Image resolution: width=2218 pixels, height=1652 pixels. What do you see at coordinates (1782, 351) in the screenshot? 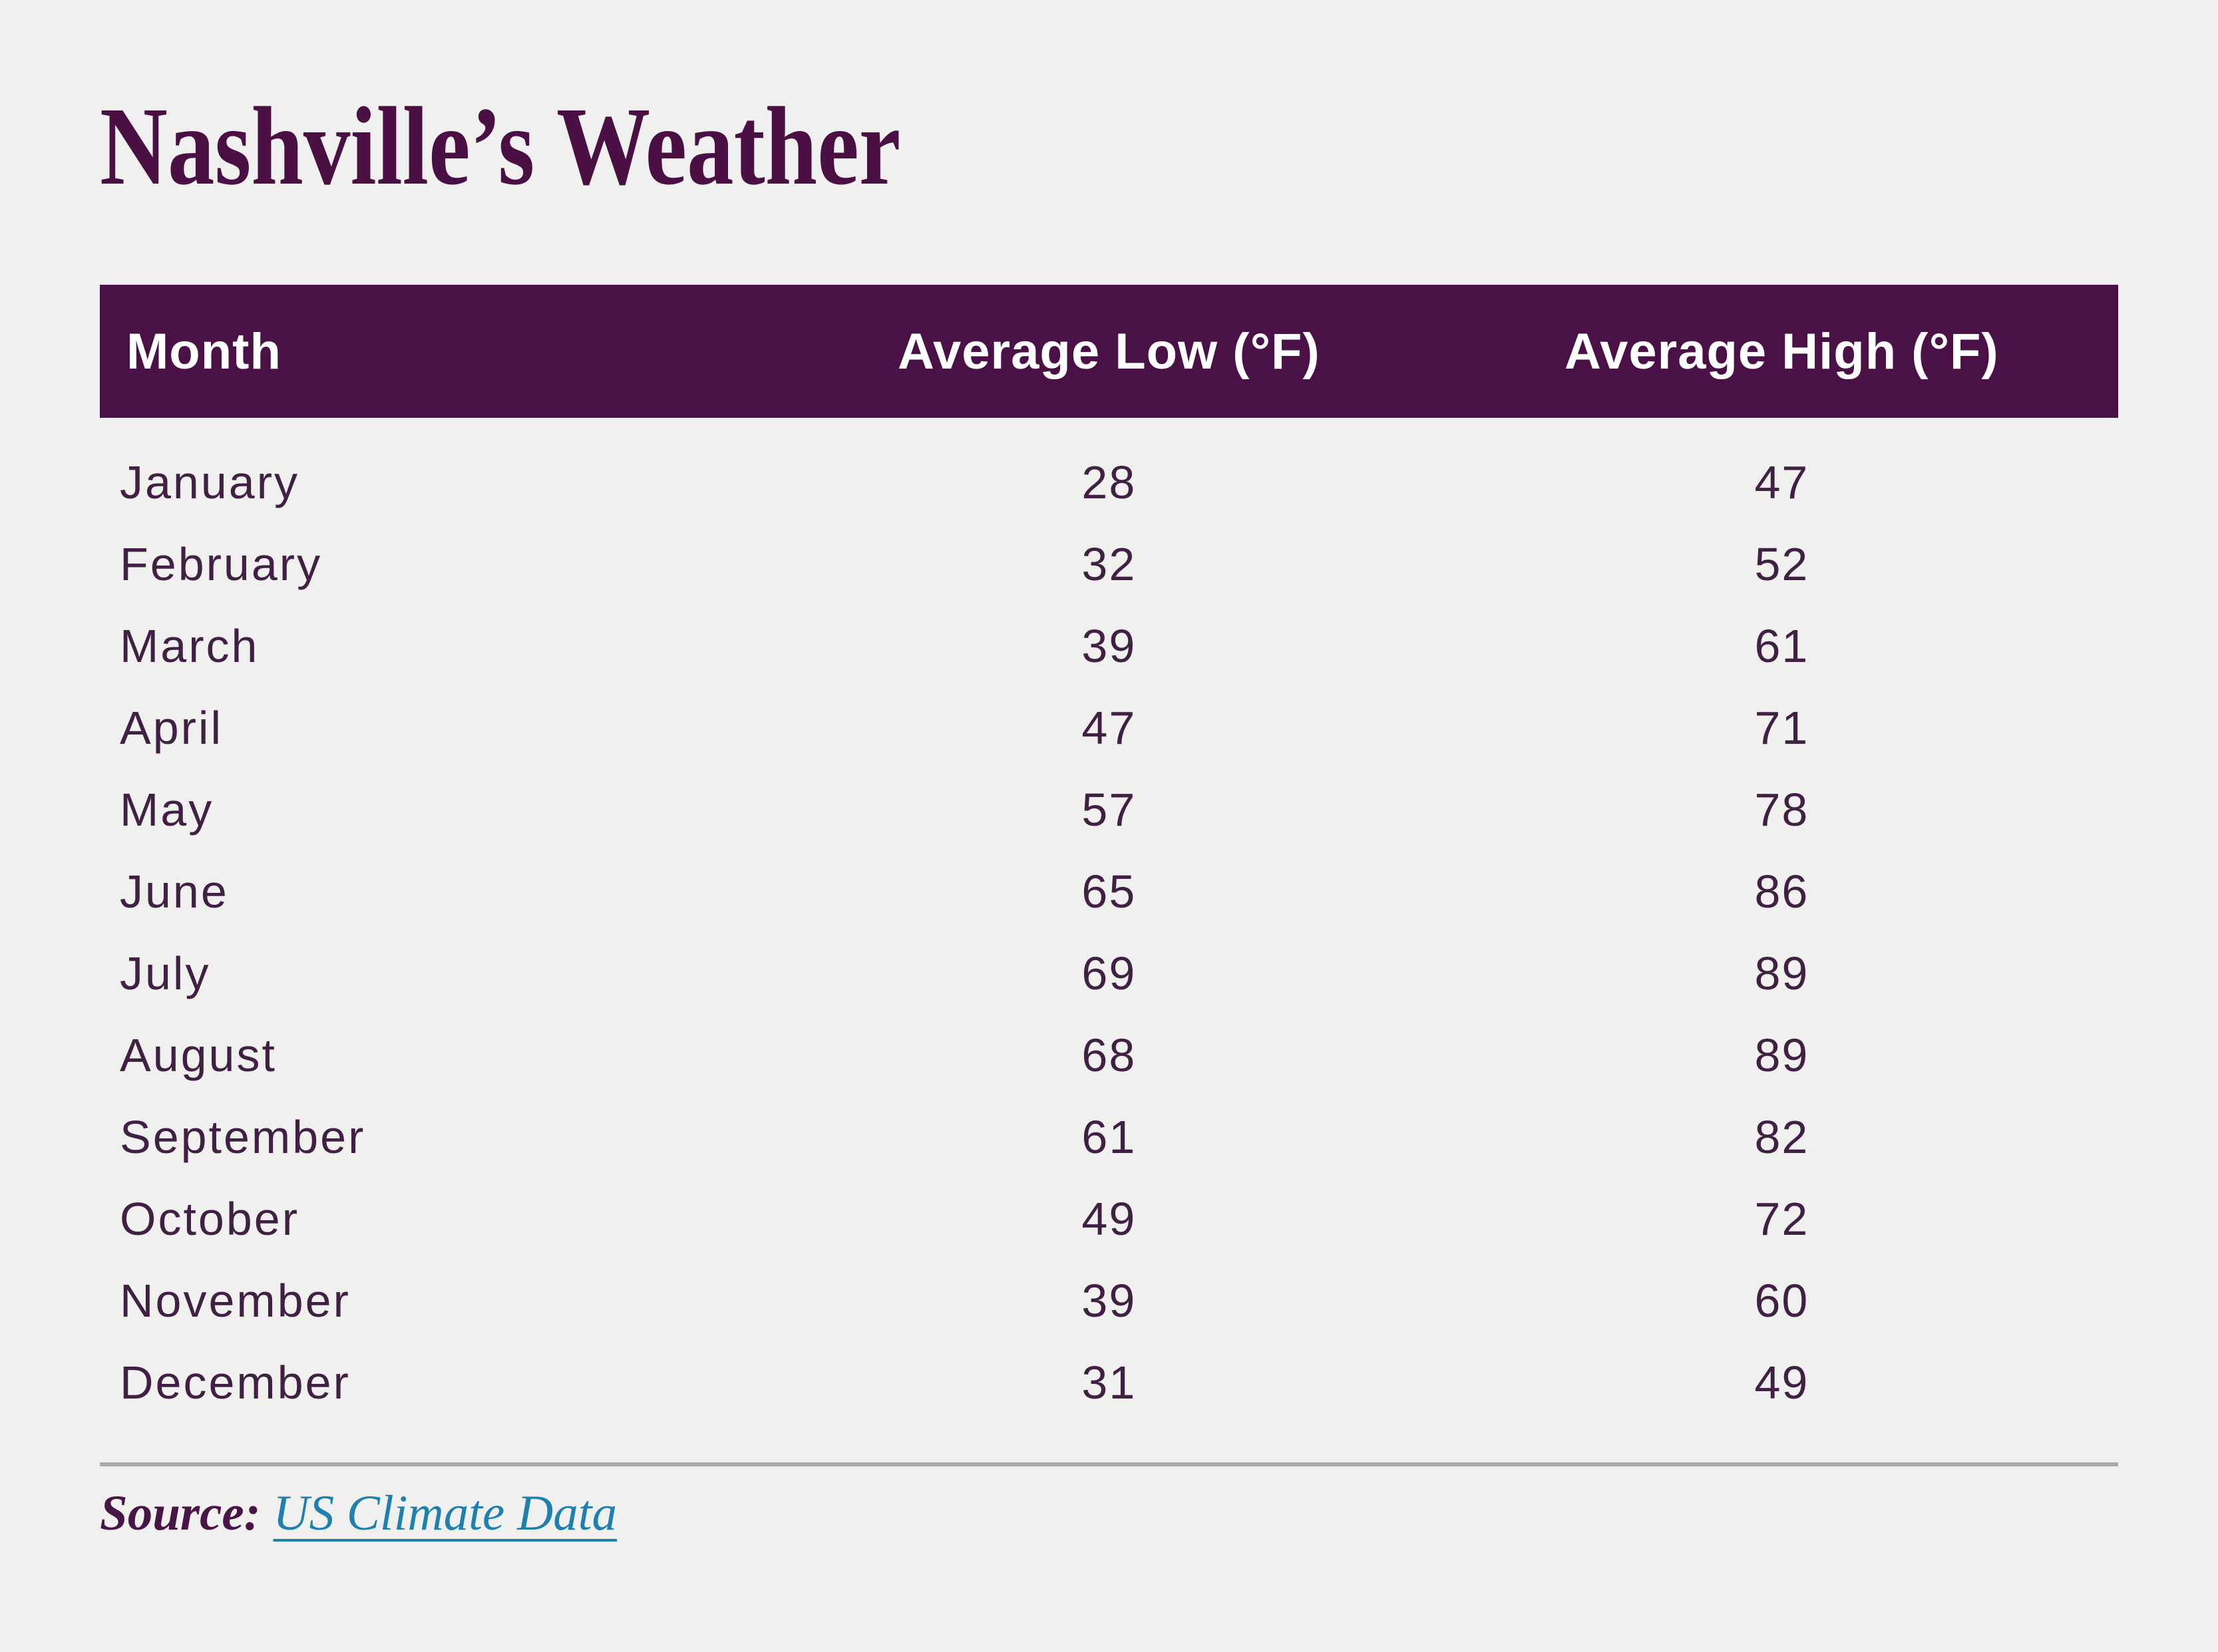
I see `header-cell-2: Average High (°F)` at bounding box center [1782, 351].